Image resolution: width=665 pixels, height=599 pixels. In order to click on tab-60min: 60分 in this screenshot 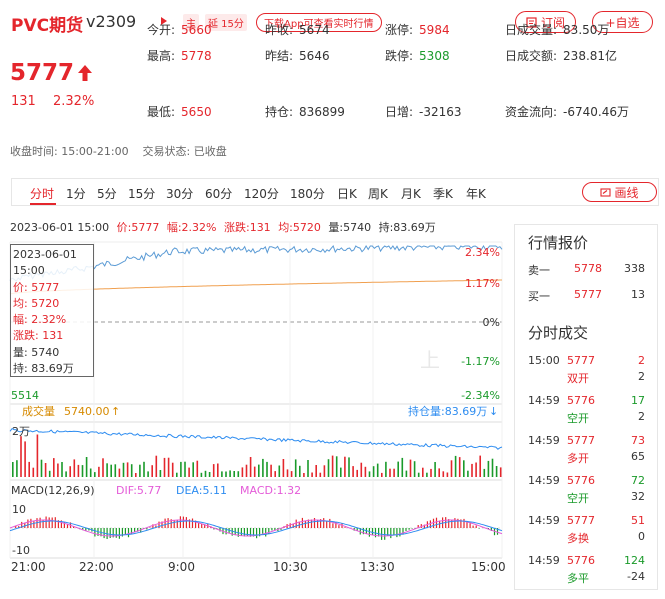, I will do `click(219, 194)`.